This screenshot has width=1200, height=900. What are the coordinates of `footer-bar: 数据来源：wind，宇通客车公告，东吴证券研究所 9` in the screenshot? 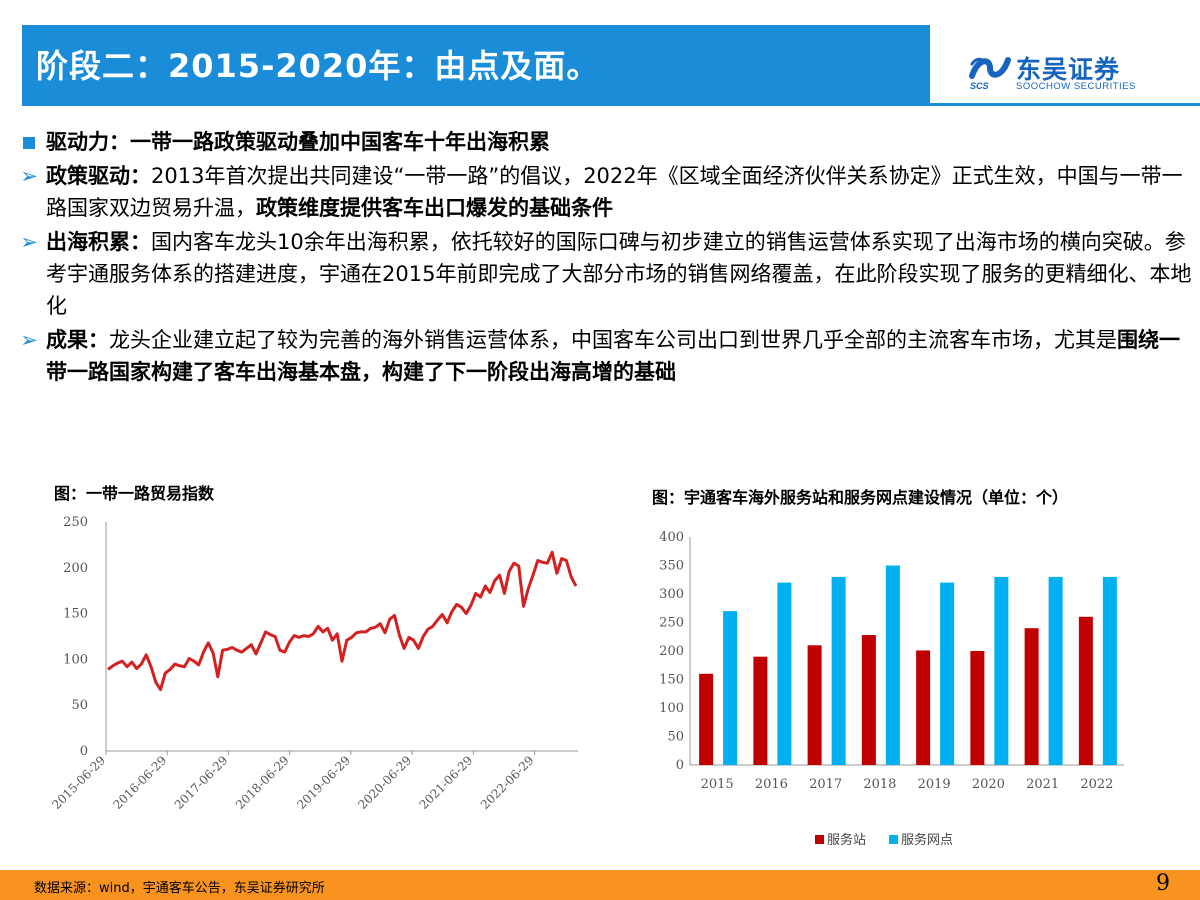 It's located at (600, 885).